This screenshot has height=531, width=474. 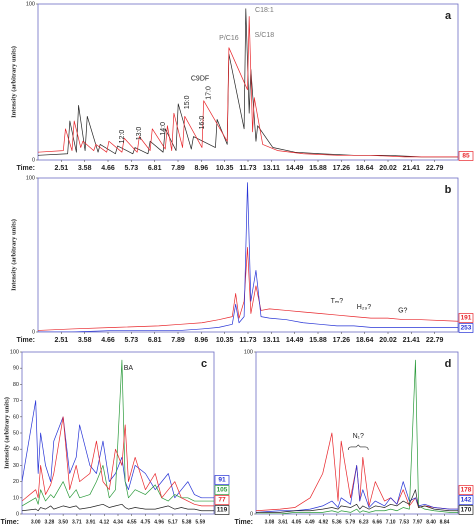 I want to click on legend-label: 77, so click(x=222, y=500).